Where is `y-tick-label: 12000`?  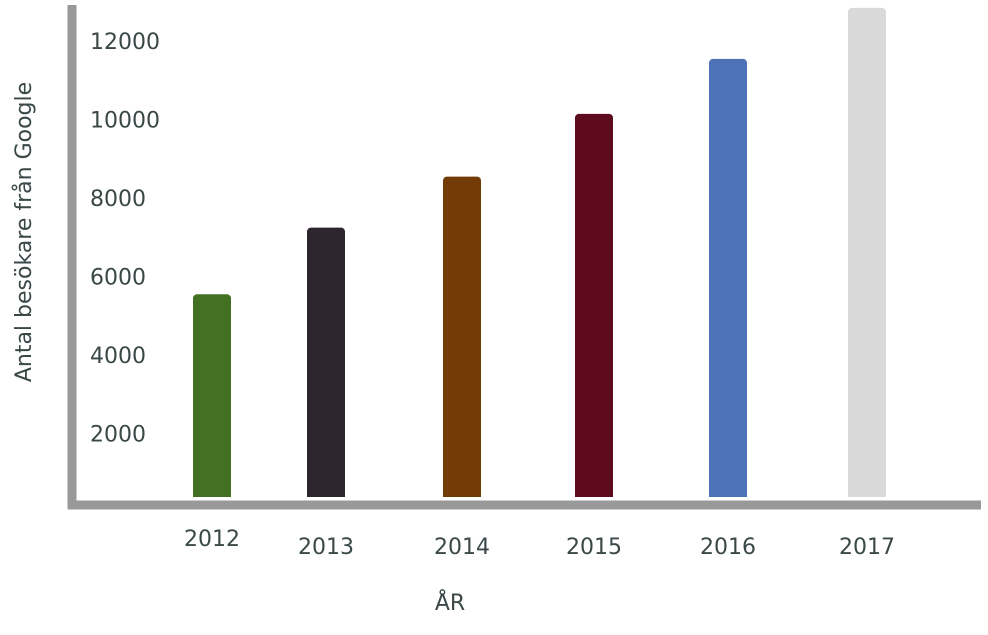
y-tick-label: 12000 is located at coordinates (125, 42).